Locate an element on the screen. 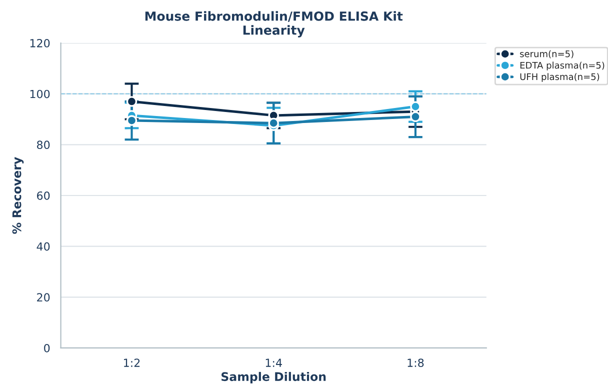  y-tick-label: 60 is located at coordinates (43, 195).